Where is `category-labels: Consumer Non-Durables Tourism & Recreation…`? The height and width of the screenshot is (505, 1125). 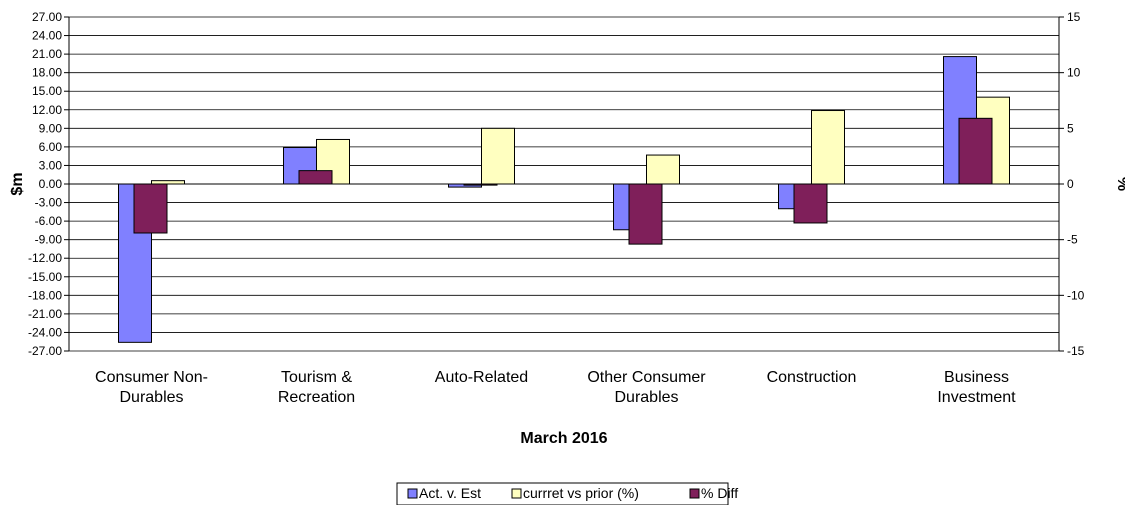
category-labels: Consumer Non-Durables Tourism & Recreation… is located at coordinates (555, 387).